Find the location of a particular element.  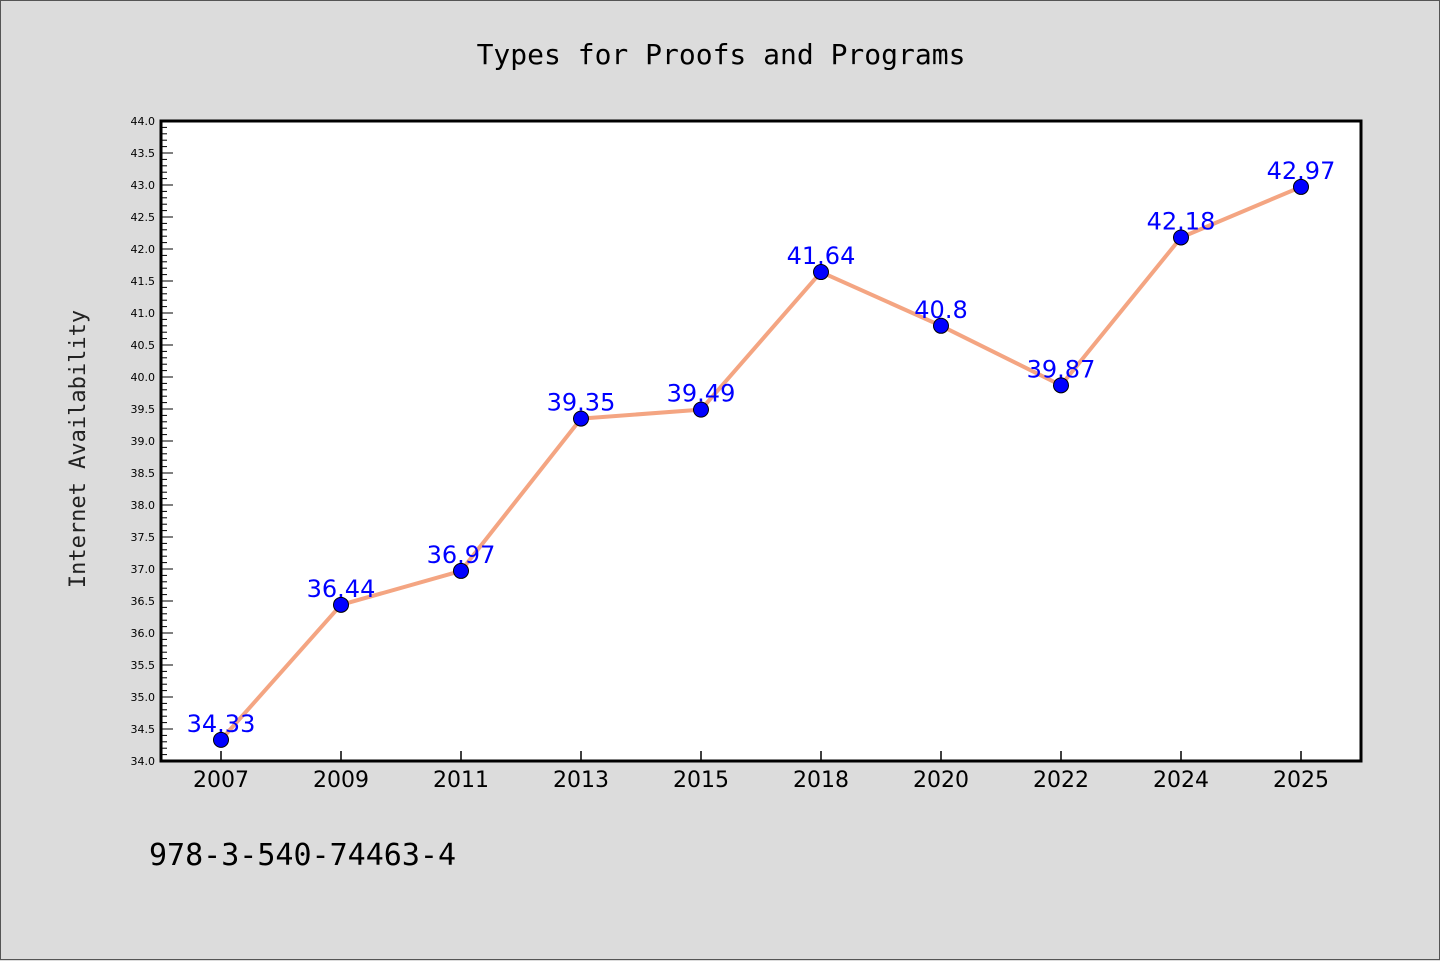

y-tick-label: 37.0 is located at coordinates (143, 569).